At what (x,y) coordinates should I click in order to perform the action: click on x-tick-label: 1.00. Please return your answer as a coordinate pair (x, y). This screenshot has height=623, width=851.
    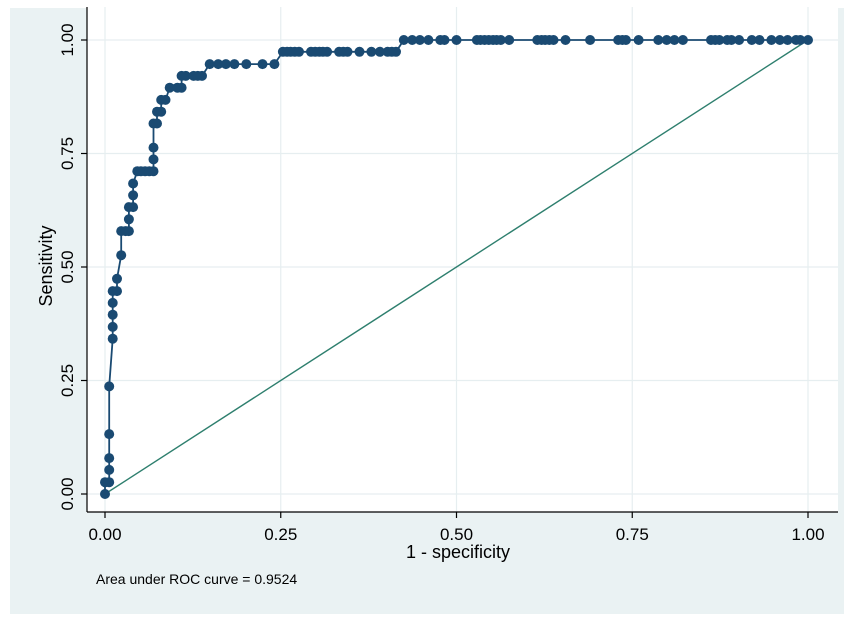
    Looking at the image, I should click on (807, 534).